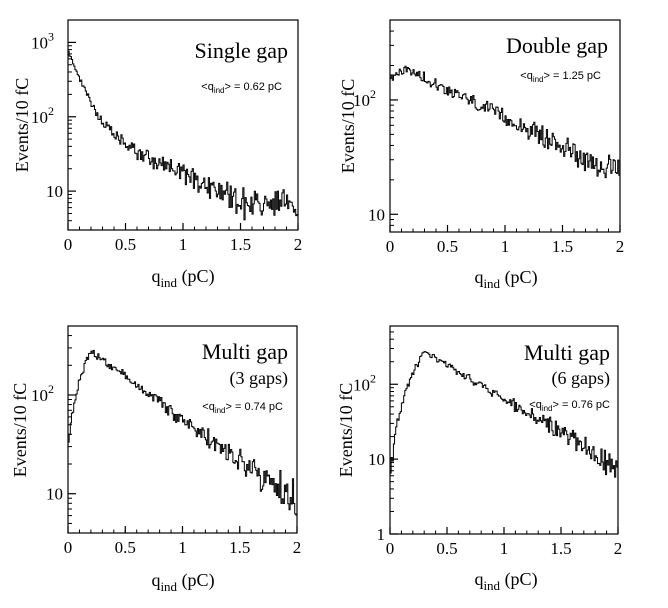  I want to click on mean-annotation: <qind> = 0.62 pC, so click(241, 88).